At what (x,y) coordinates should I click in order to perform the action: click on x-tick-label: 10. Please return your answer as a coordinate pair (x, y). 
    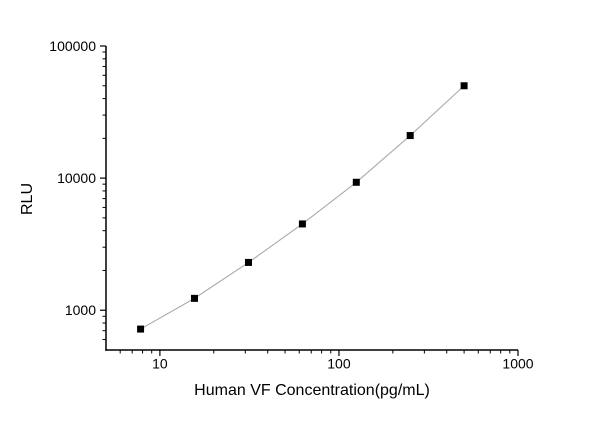
    Looking at the image, I should click on (160, 364).